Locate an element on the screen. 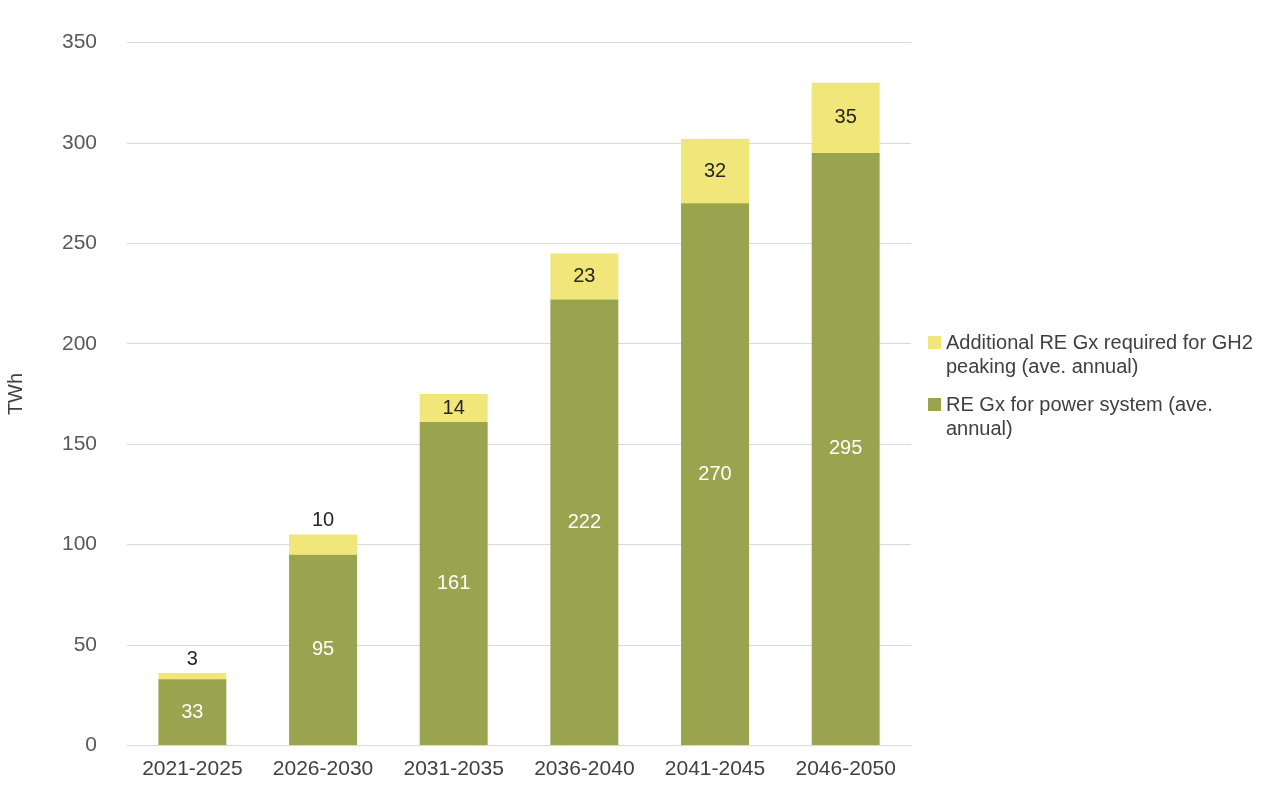 This screenshot has width=1261, height=788. x-tick-label: 2041-2045 is located at coordinates (715, 767).